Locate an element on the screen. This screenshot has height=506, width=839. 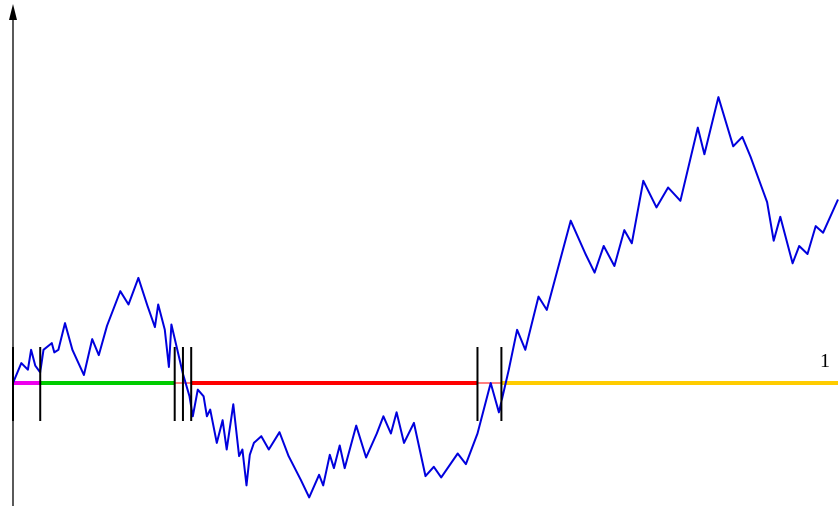
y-axis-arrowhead is located at coordinates (13, 12).